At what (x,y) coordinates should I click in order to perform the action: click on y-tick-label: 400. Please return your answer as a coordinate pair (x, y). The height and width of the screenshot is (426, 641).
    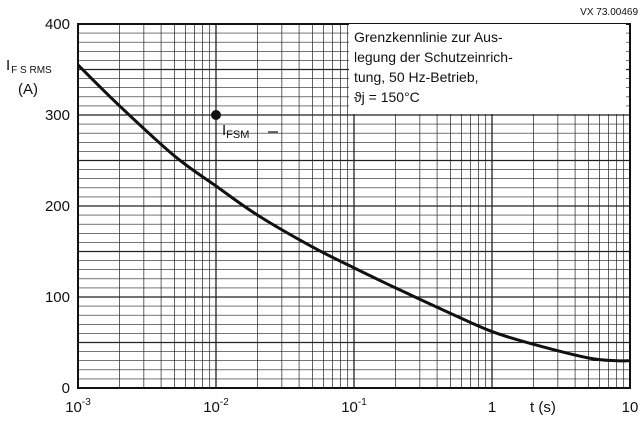
    Looking at the image, I should click on (57, 24).